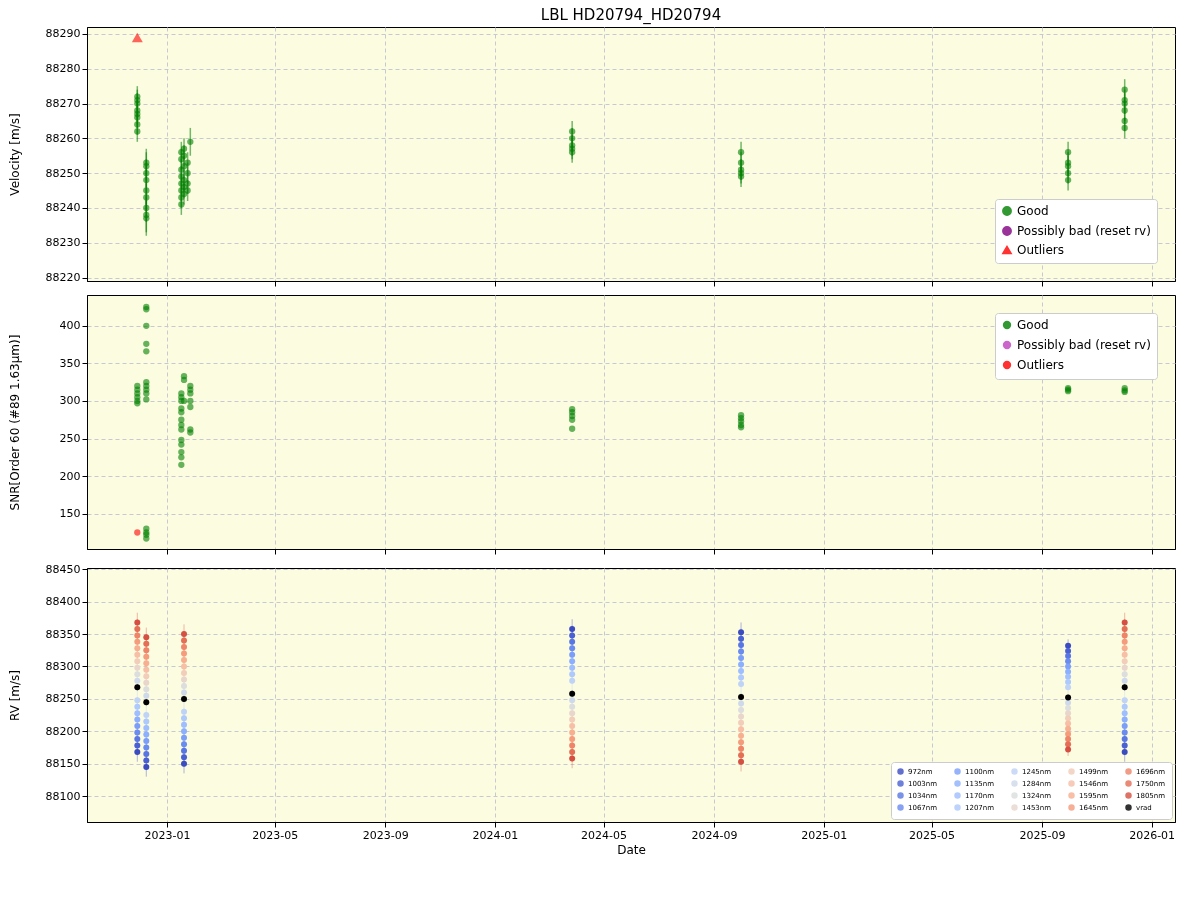  Describe the element at coordinates (70, 363) in the screenshot. I see `y-tick-label: 350` at that location.